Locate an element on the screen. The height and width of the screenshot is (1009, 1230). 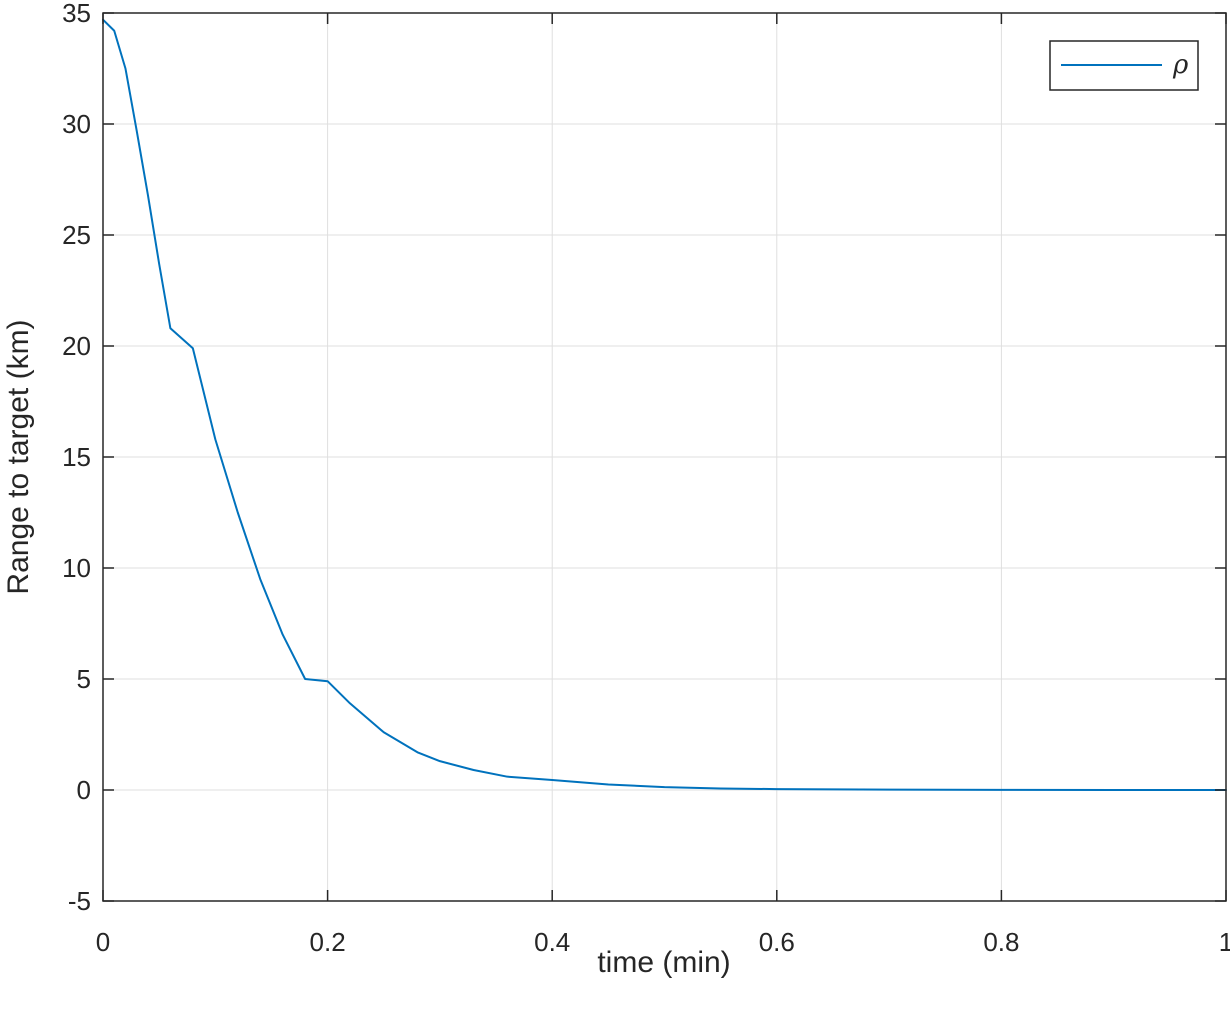
y-axis-label: Range to target (km) is located at coordinates (18, 456).